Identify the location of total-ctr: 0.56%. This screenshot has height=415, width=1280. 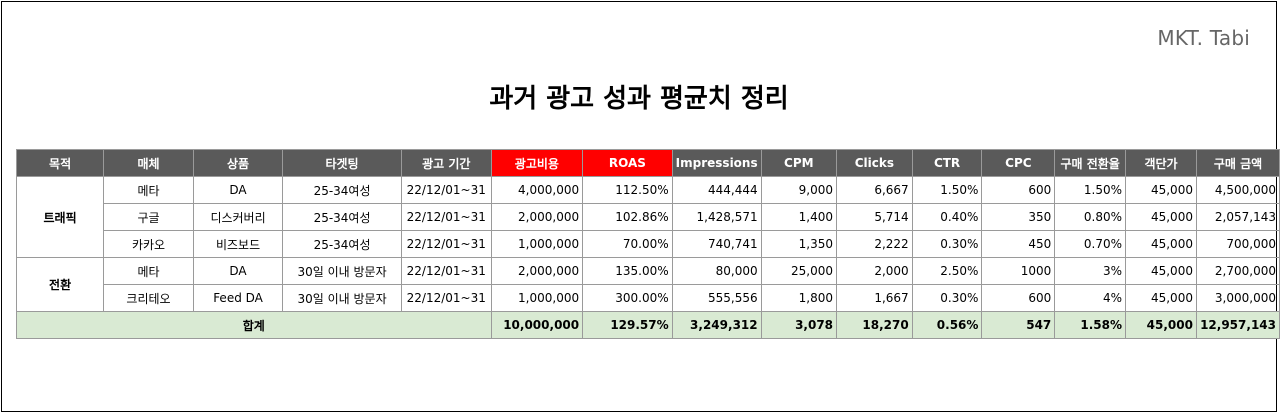
(947, 325).